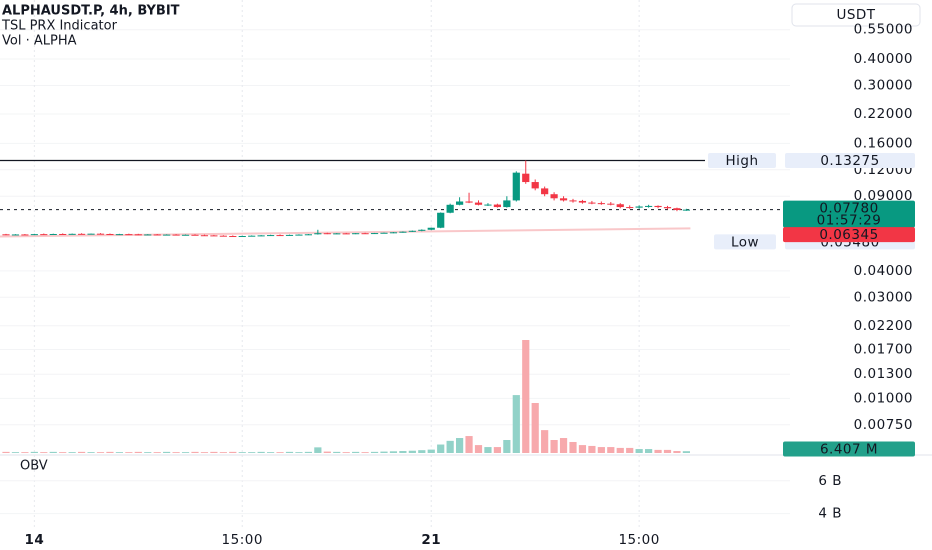 Image resolution: width=932 pixels, height=550 pixels. What do you see at coordinates (849, 221) in the screenshot?
I see `countdown: 01:57:29` at bounding box center [849, 221].